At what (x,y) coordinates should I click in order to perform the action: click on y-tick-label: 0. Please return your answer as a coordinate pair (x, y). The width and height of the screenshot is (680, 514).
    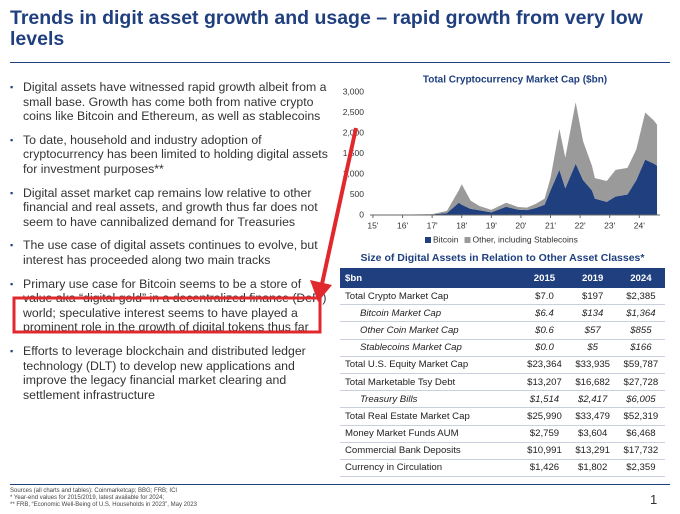
    Looking at the image, I should click on (361, 214).